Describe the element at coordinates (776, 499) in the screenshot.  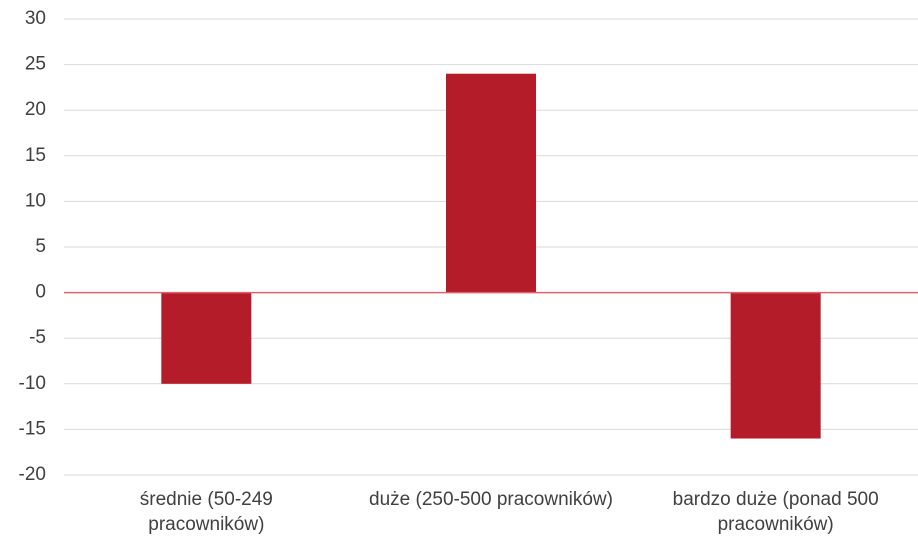
I see `category-label-line: bardzo duże (ponad 500` at that location.